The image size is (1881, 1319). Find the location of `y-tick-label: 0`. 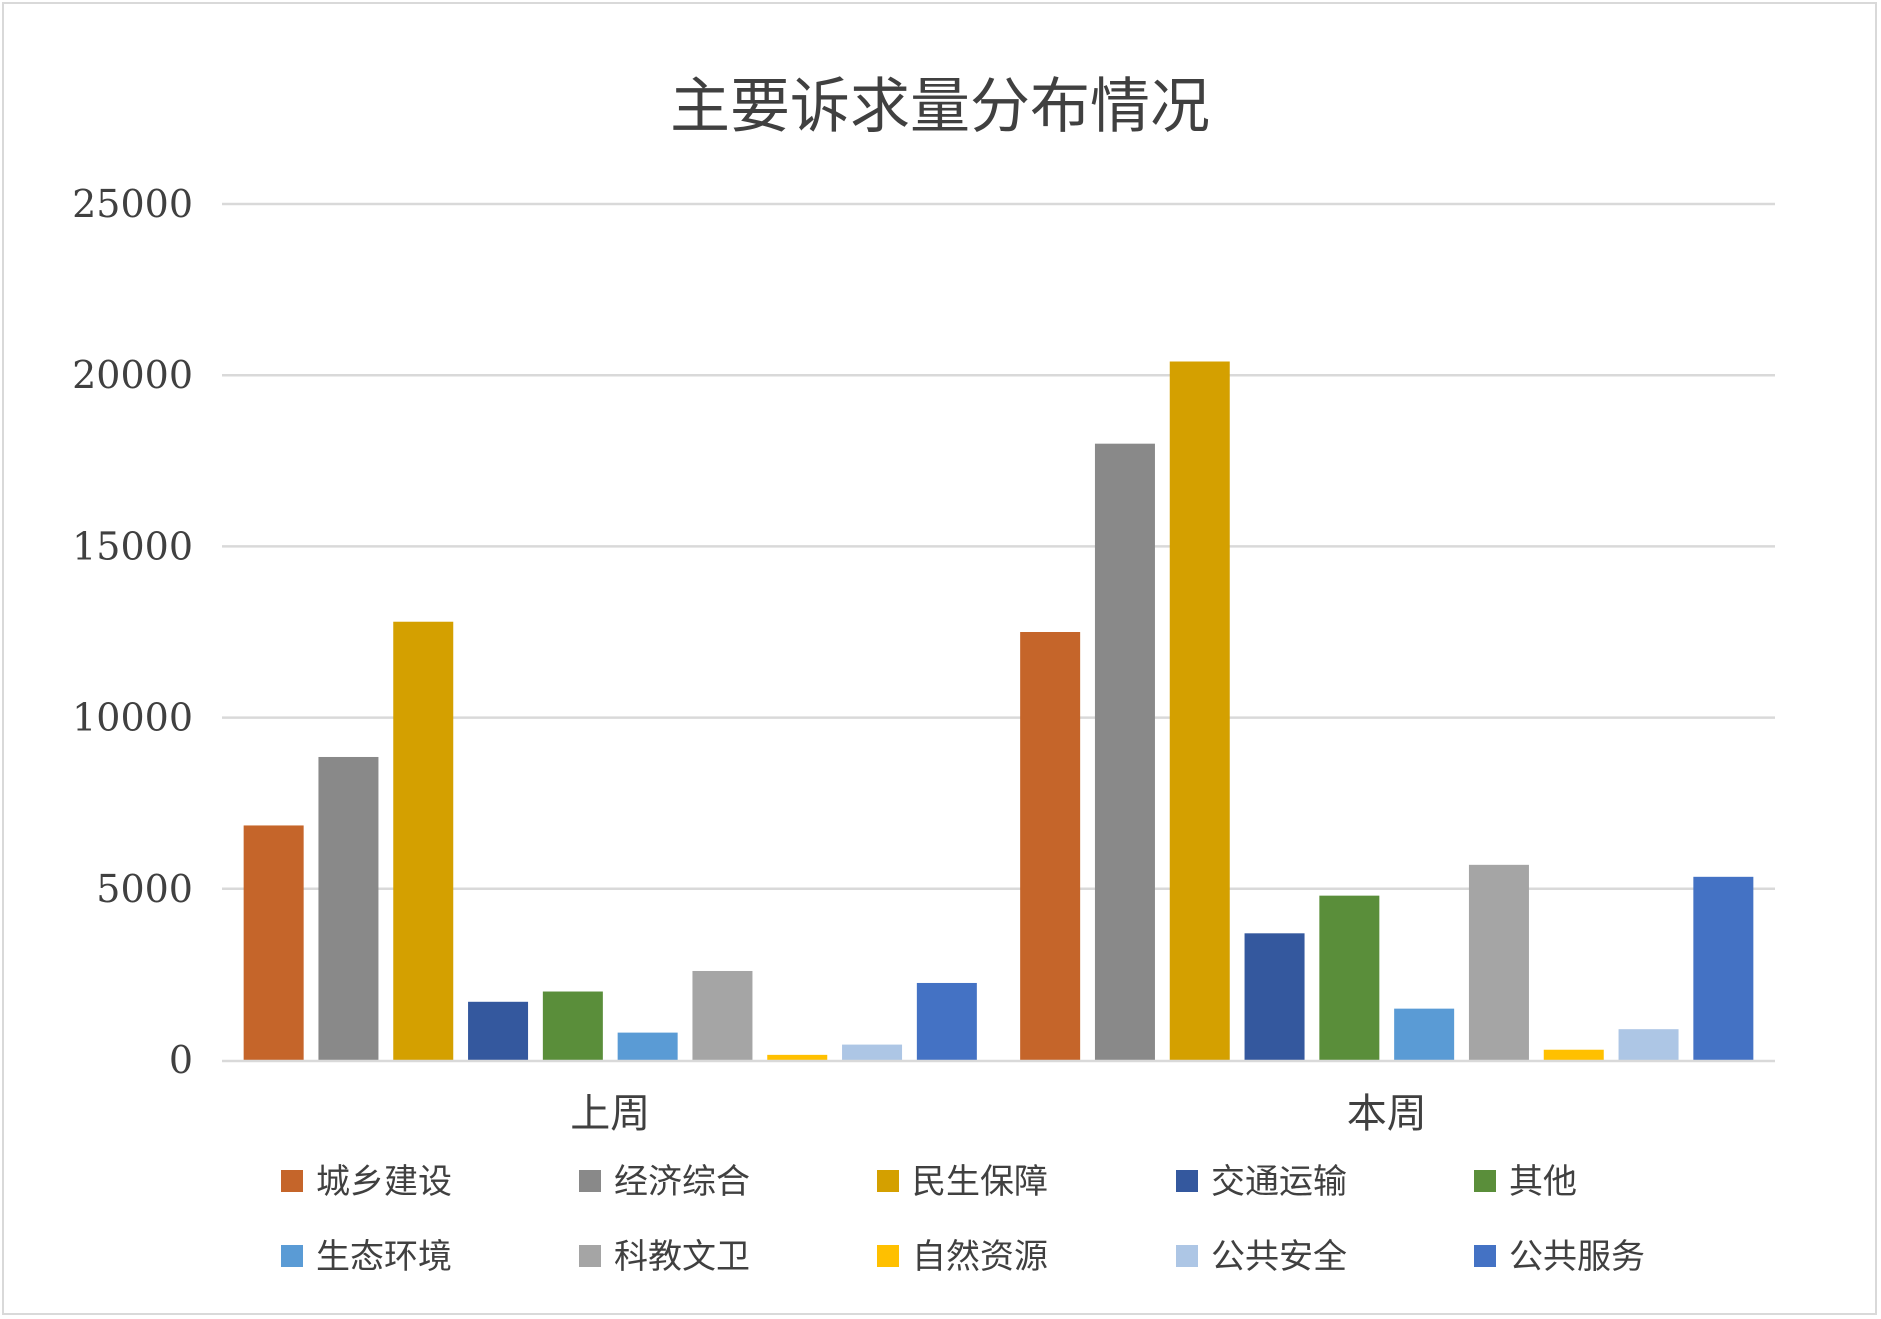

y-tick-label: 0 is located at coordinates (181, 1060).